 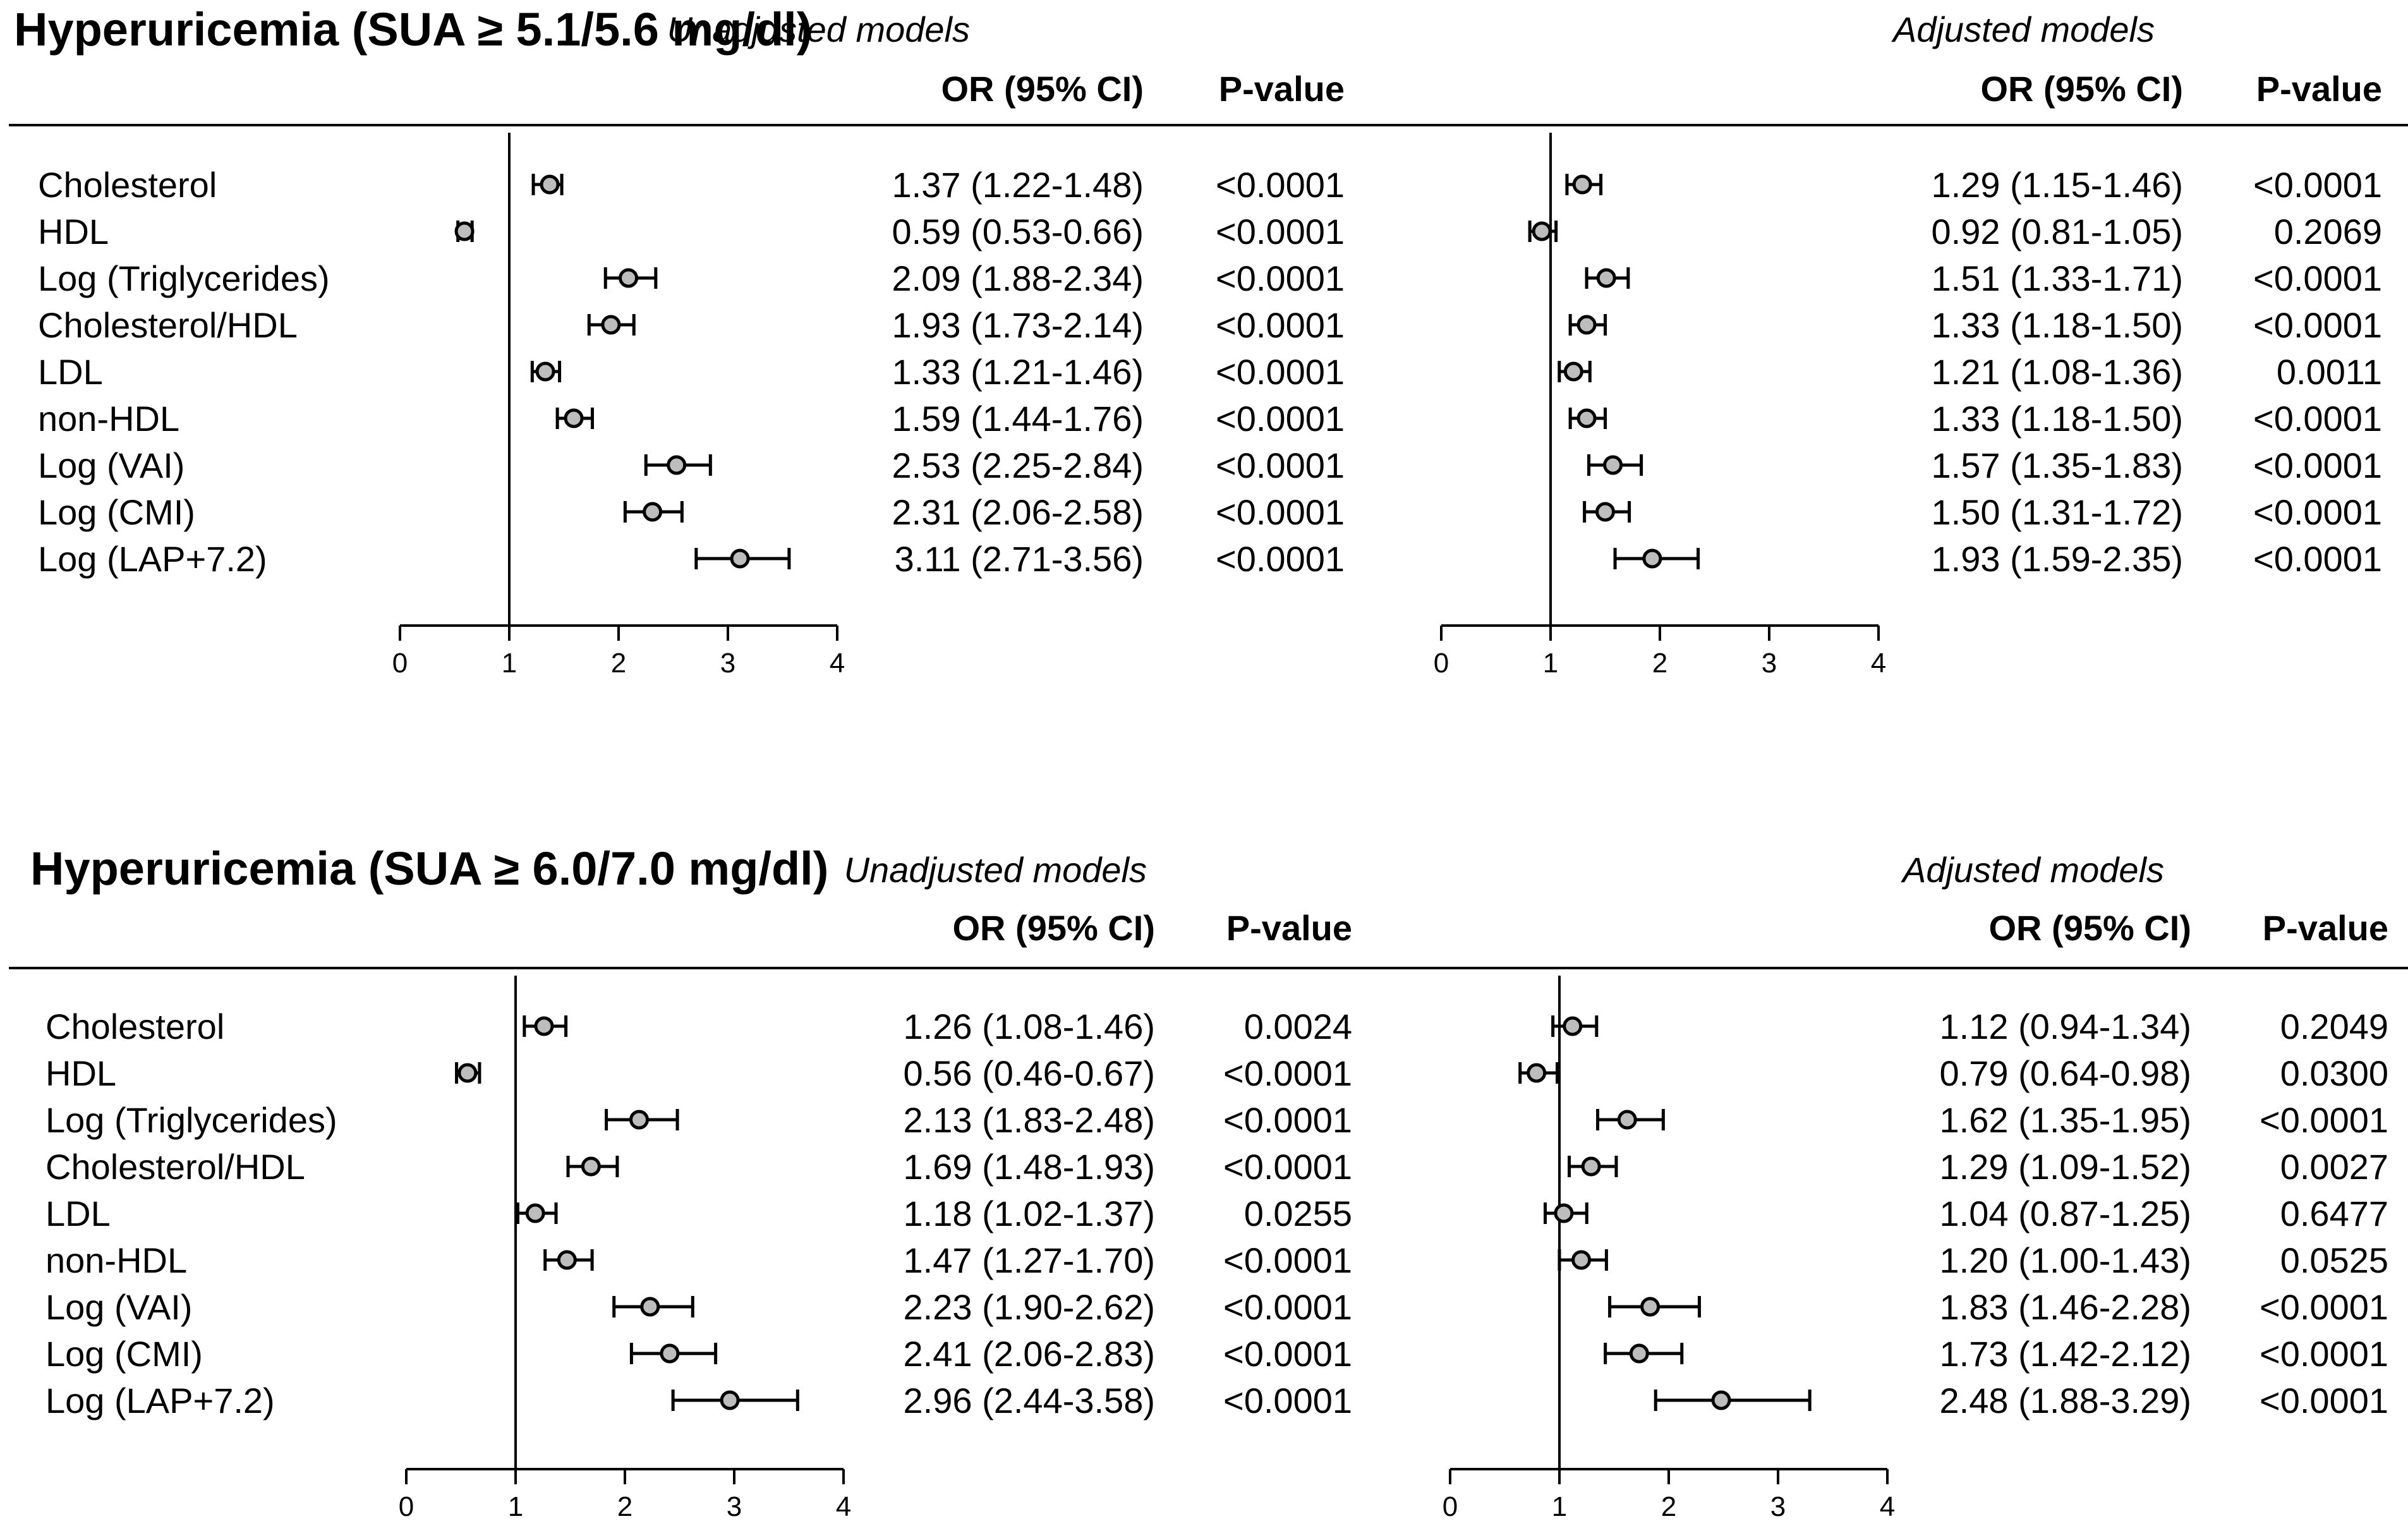 What do you see at coordinates (2065, 1120) in the screenshot?
I see `or-ci-value: 1.62 (1.35-1.95)` at bounding box center [2065, 1120].